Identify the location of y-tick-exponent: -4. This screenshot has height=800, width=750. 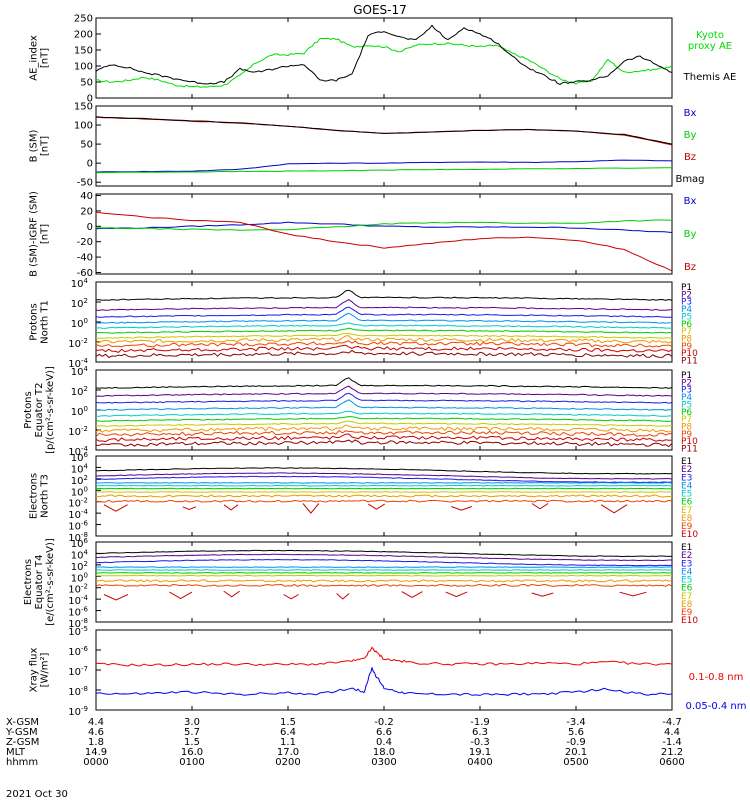
(85, 598).